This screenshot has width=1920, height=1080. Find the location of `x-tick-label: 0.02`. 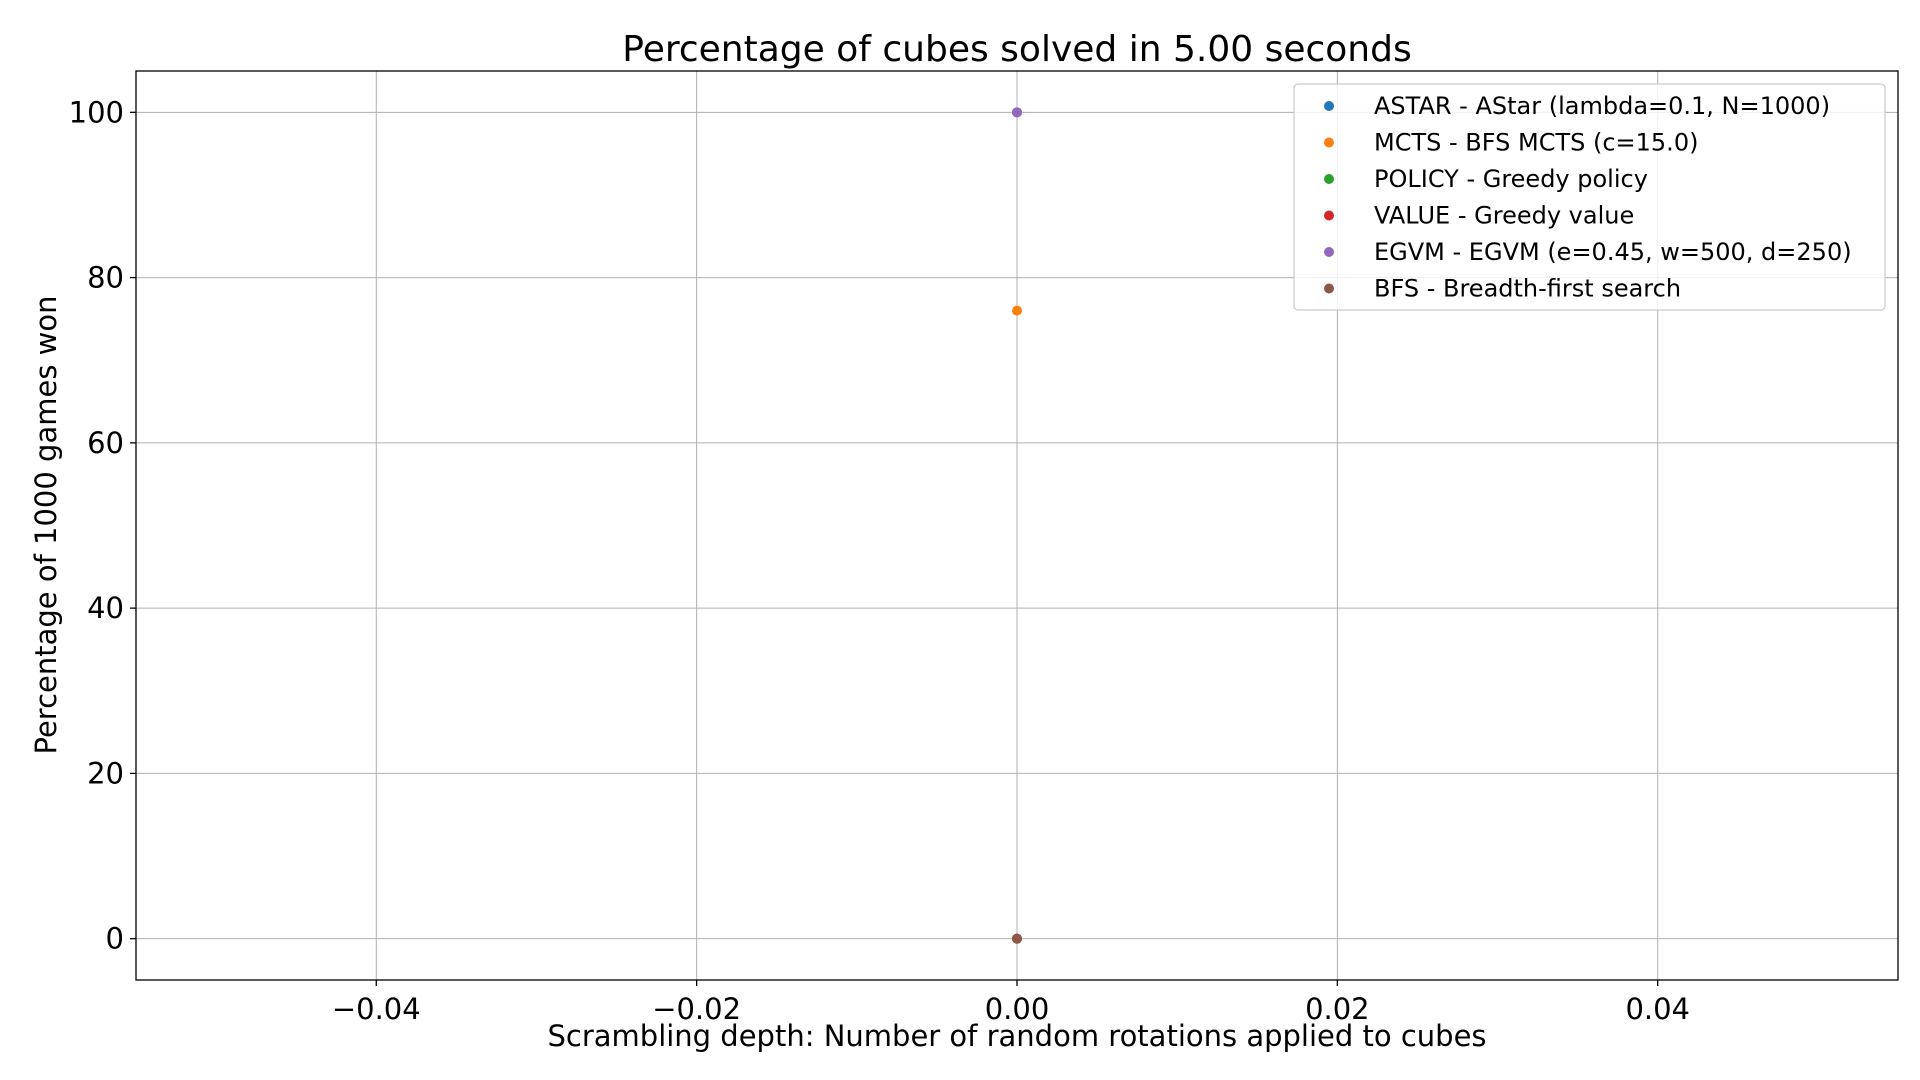

x-tick-label: 0.02 is located at coordinates (1337, 1009).